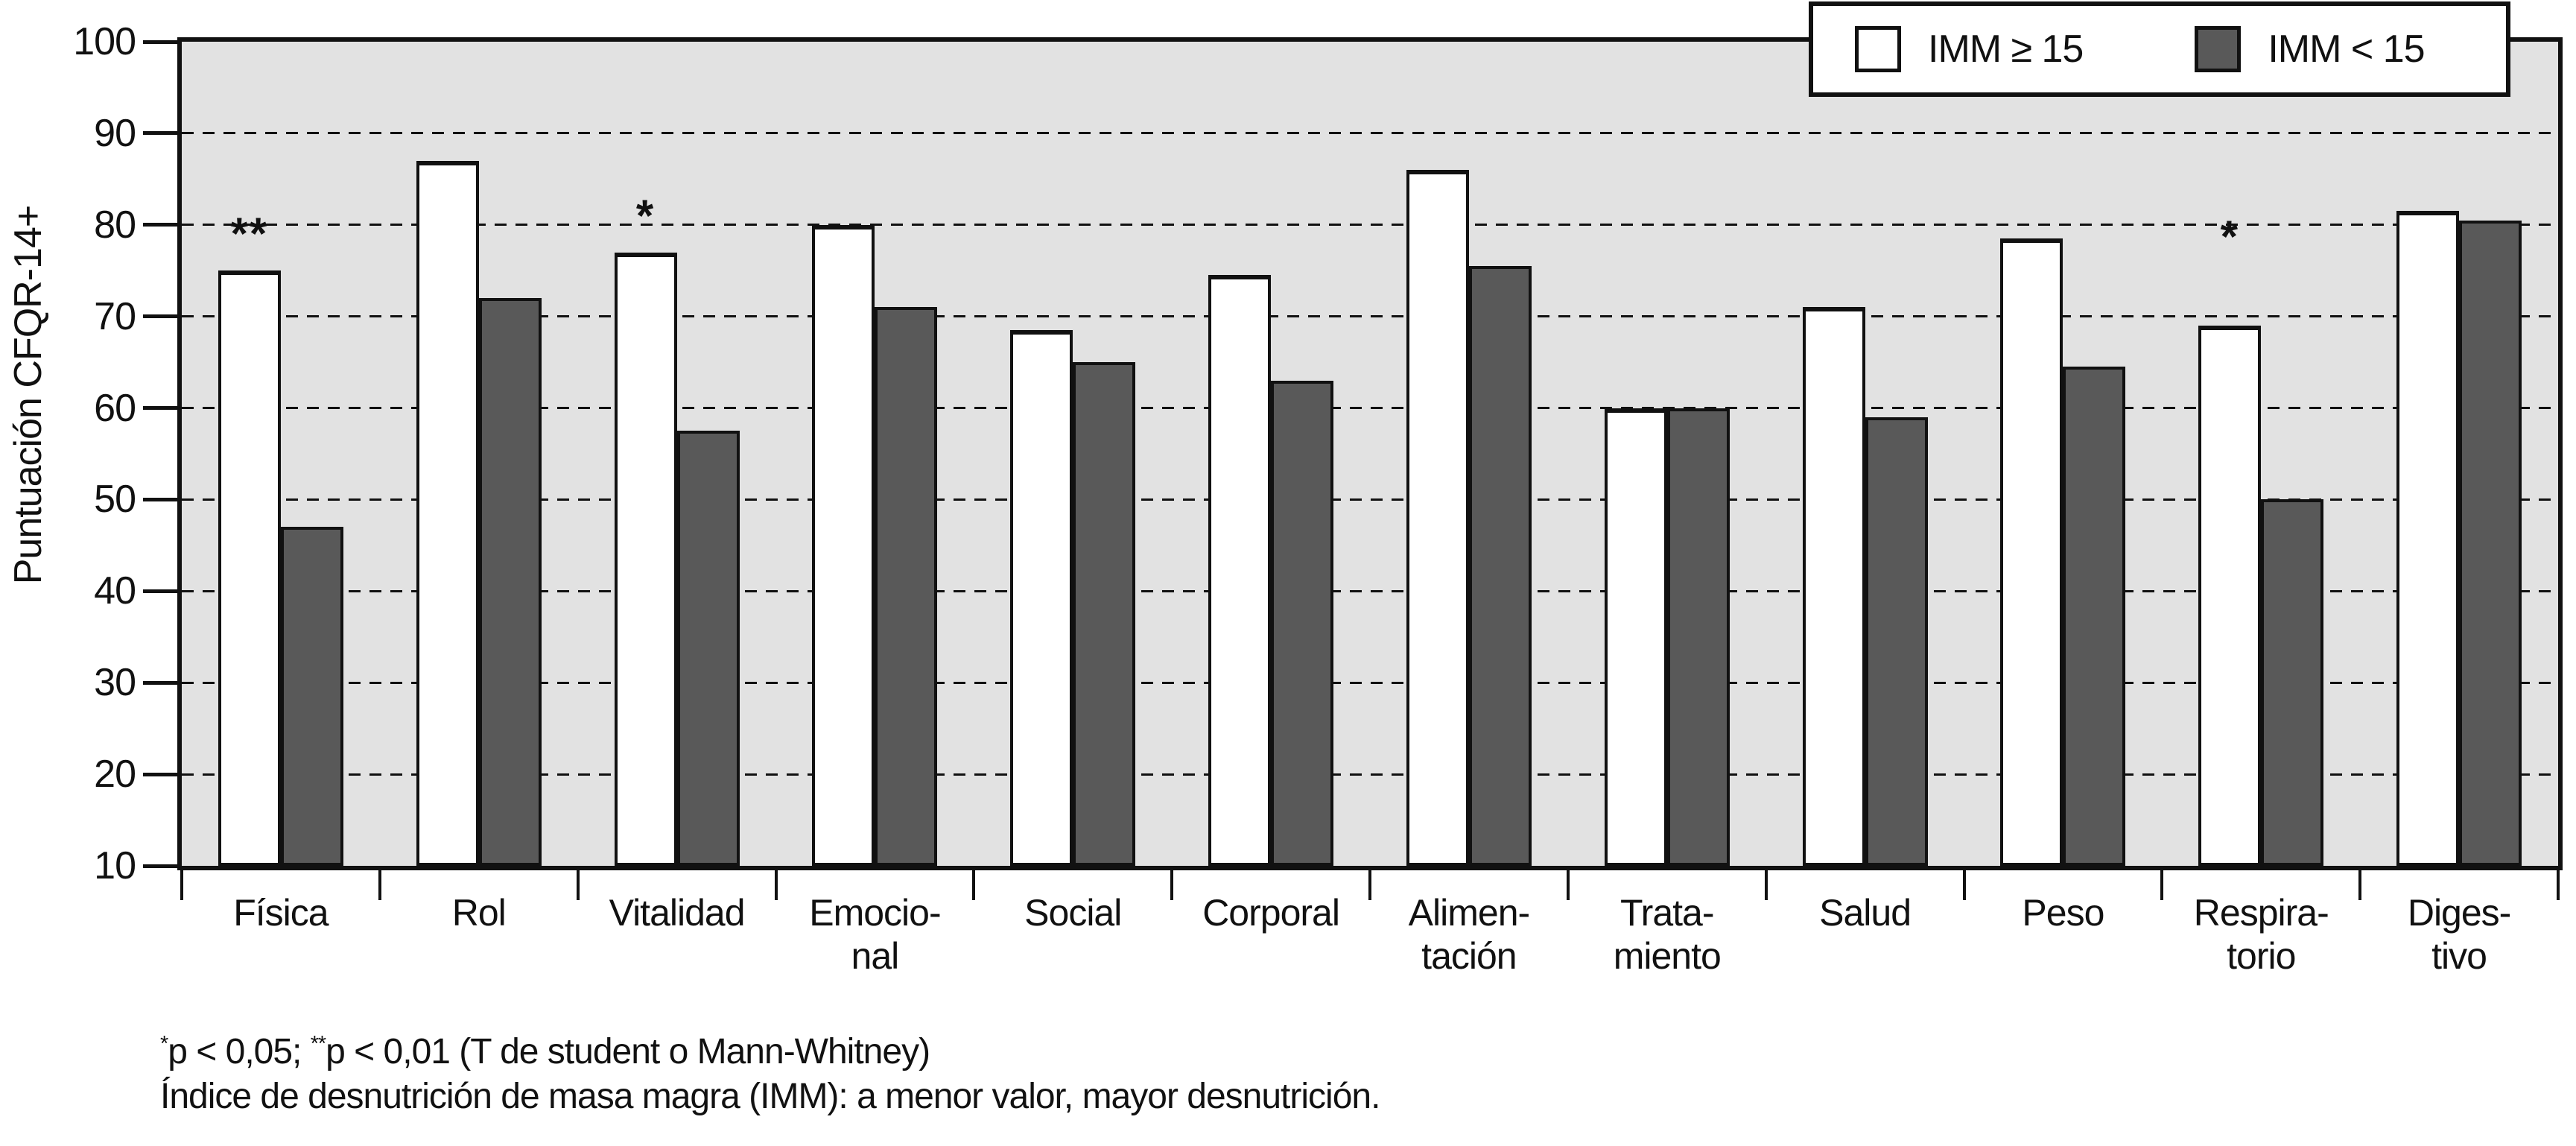 This screenshot has height=1146, width=2576. I want to click on bar-imm-ge-15-peso, so click(2032, 552).